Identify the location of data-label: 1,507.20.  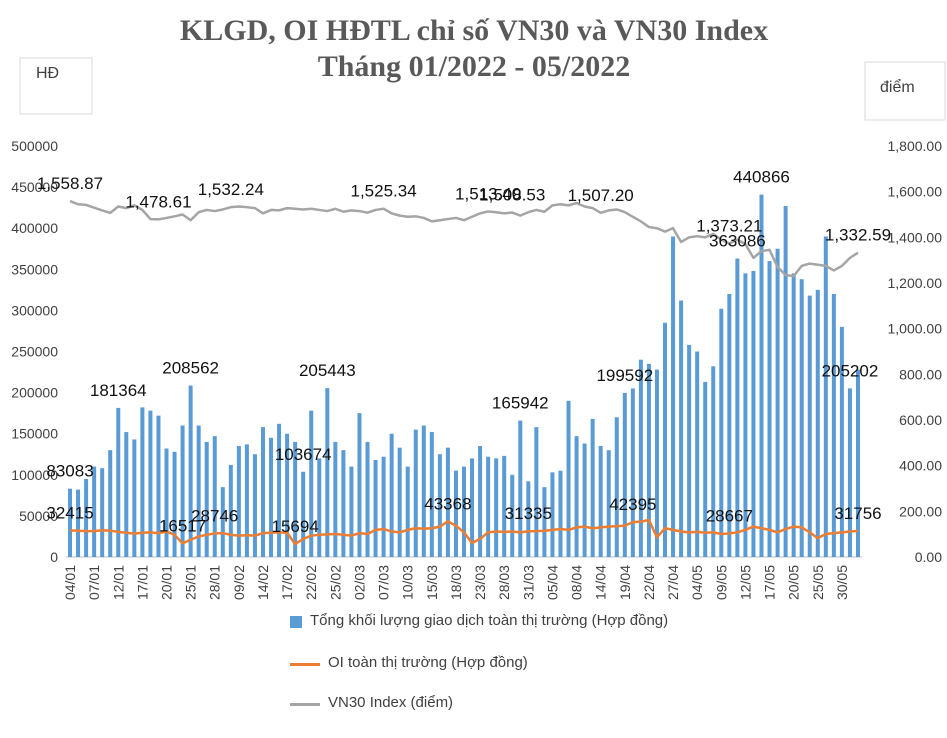
(601, 195).